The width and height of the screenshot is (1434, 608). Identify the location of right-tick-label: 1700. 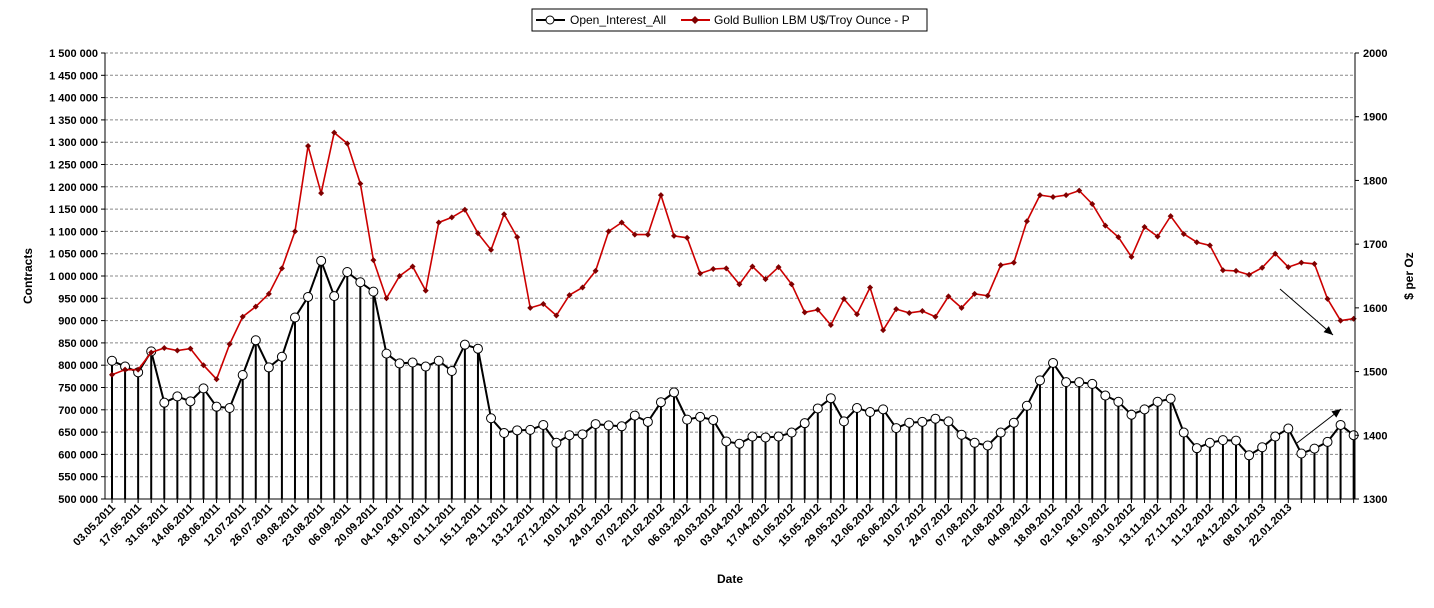
(1375, 245).